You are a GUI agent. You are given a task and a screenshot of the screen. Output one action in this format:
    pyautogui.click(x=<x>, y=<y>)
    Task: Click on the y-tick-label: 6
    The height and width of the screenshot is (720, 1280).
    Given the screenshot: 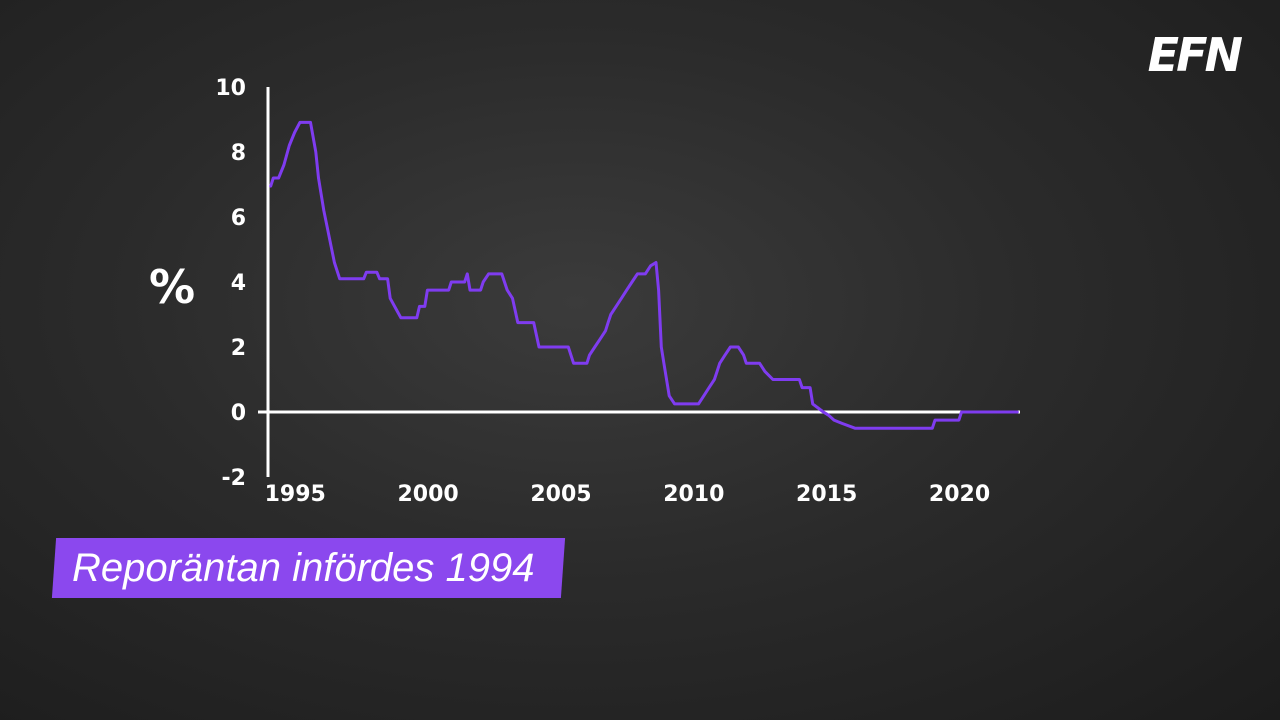 What is the action you would take?
    pyautogui.click(x=238, y=218)
    